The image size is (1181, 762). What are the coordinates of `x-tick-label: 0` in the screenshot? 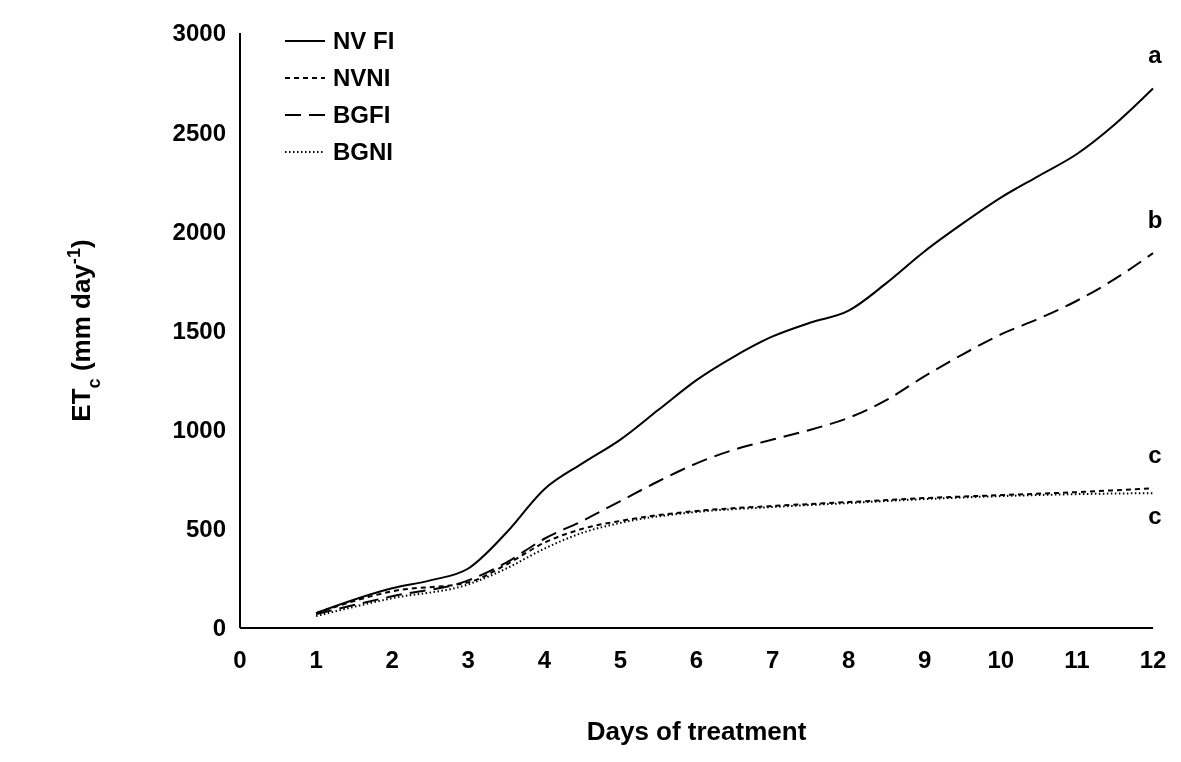 It's located at (240, 659).